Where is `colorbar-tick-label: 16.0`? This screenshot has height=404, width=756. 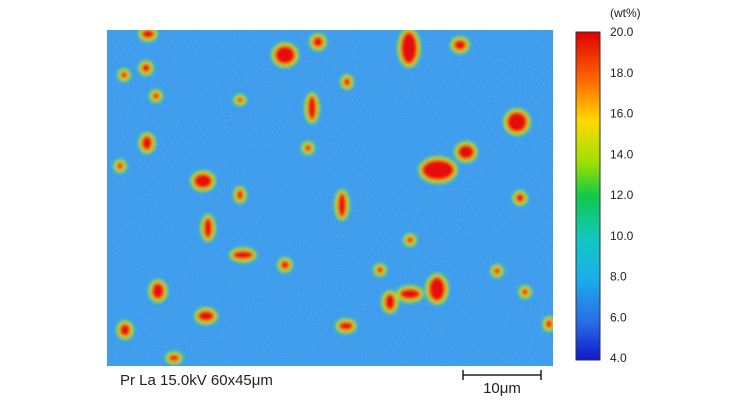 colorbar-tick-label: 16.0 is located at coordinates (622, 114).